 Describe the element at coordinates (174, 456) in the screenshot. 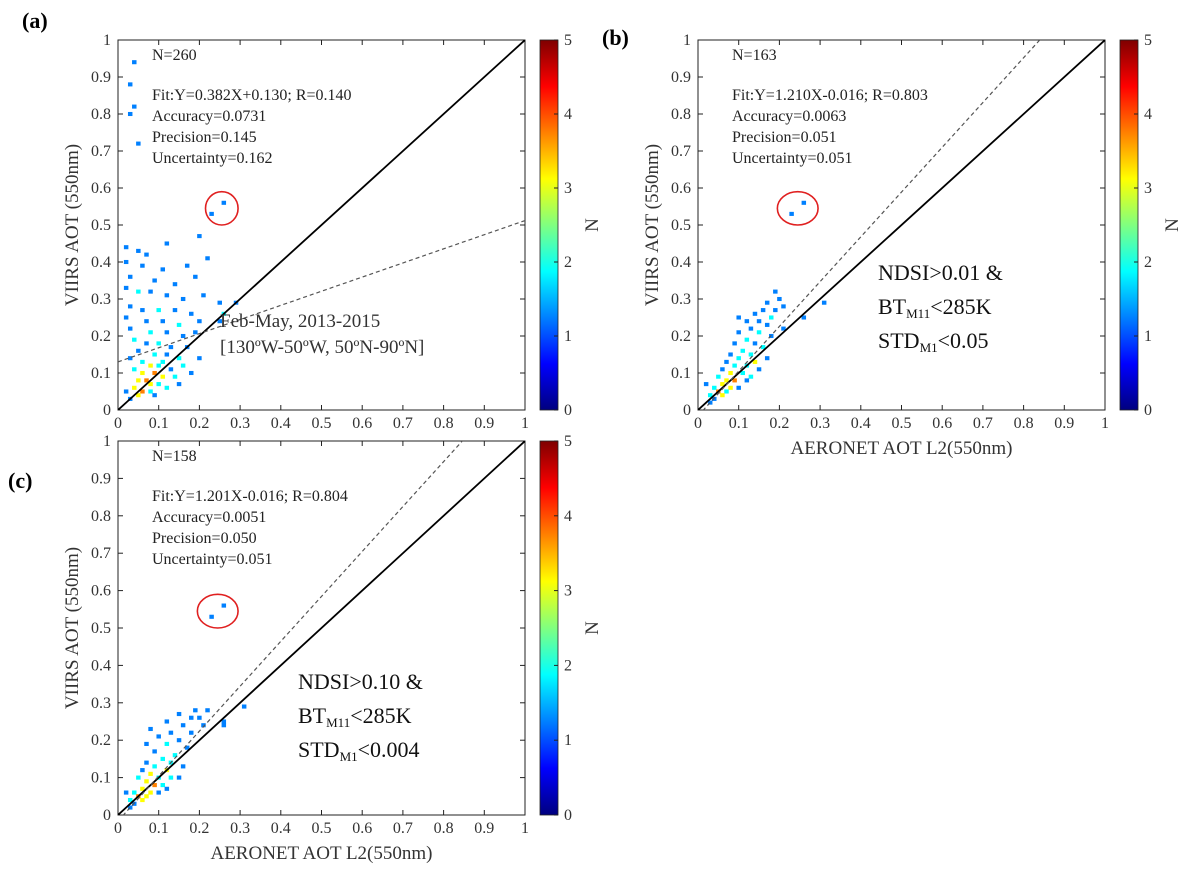

I see `stat-n: N=158` at that location.